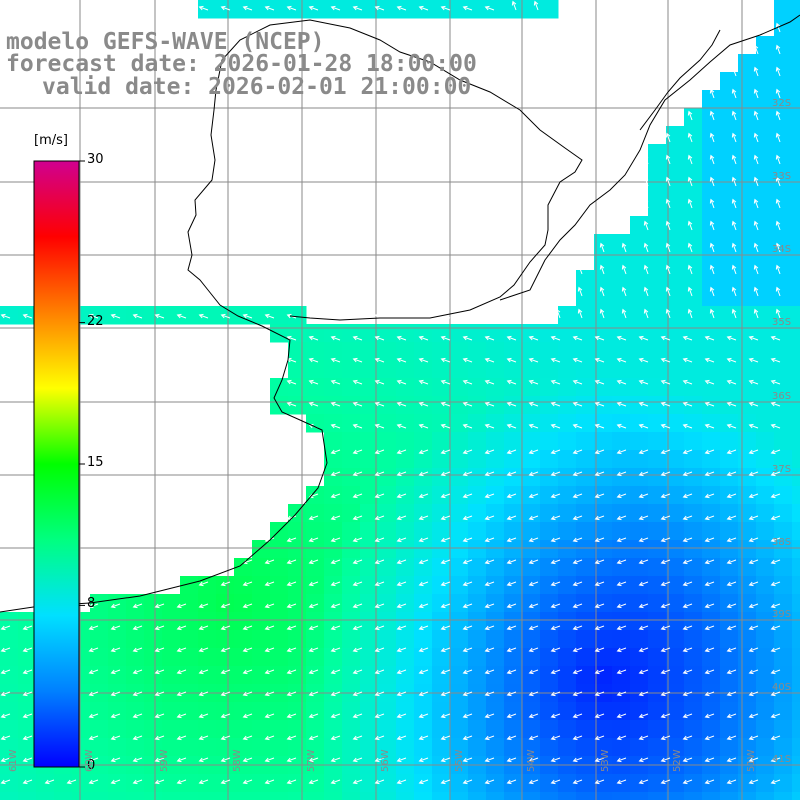 The image size is (800, 800). I want to click on longitude-label: 61W, so click(13, 760).